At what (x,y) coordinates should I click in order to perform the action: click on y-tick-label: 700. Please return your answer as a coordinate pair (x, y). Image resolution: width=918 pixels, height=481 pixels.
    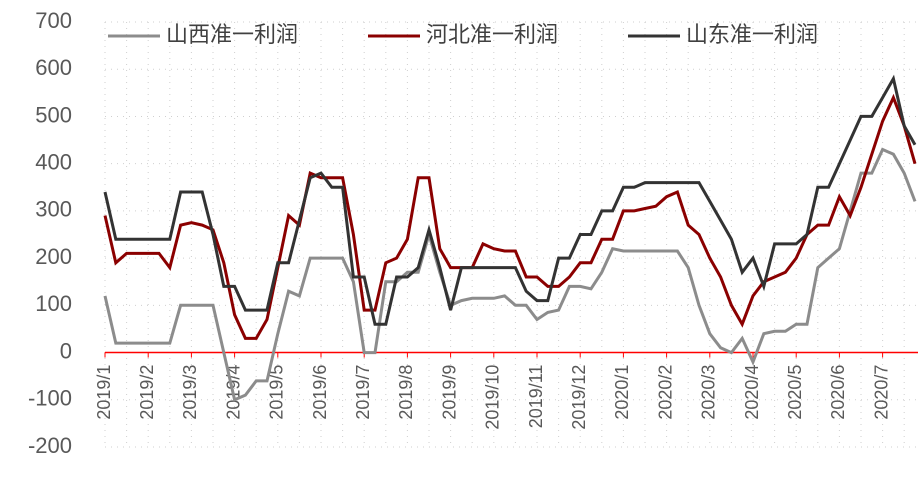
    Looking at the image, I should click on (53, 20).